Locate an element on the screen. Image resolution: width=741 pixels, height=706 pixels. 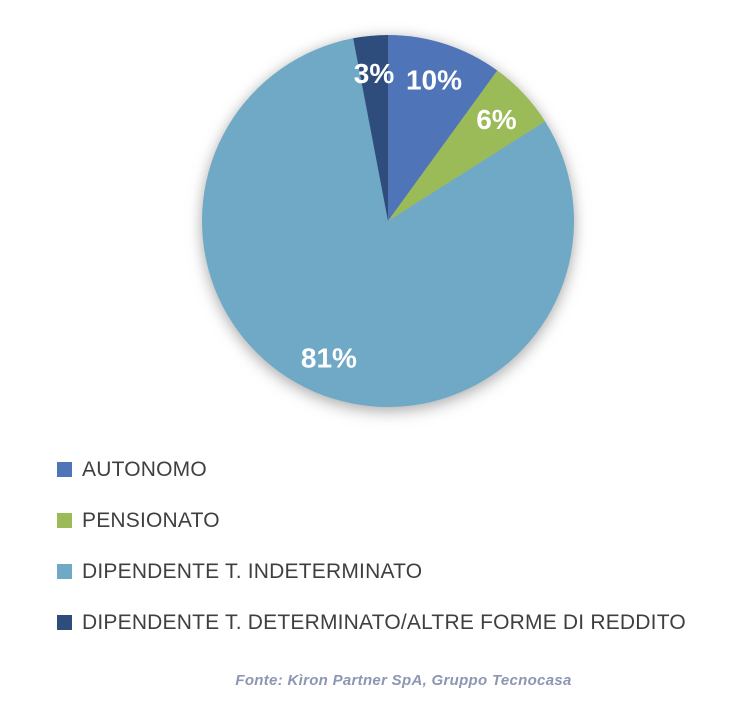
legend-label: DIPENDENTE T. INDETERMINATO is located at coordinates (252, 571).